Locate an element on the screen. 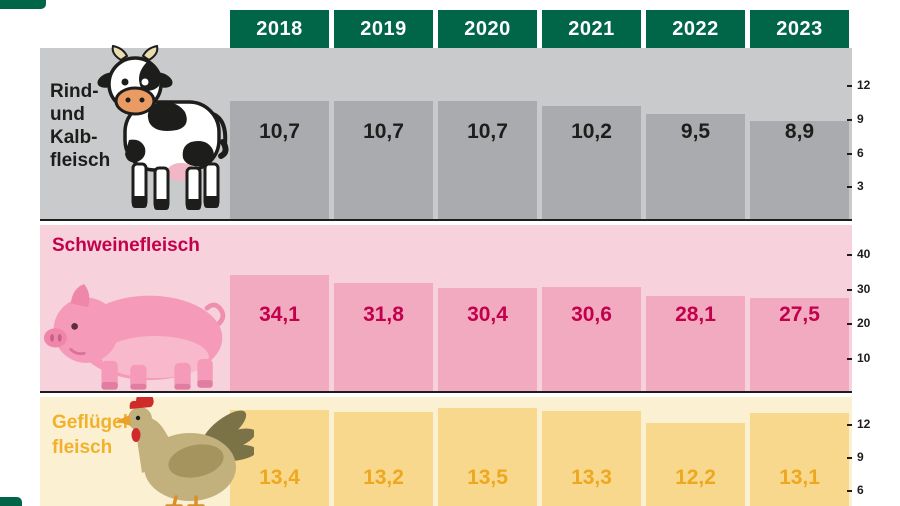 Image resolution: width=900 pixels, height=506 pixels. axis-label-rind-3: 3 is located at coordinates (860, 186).